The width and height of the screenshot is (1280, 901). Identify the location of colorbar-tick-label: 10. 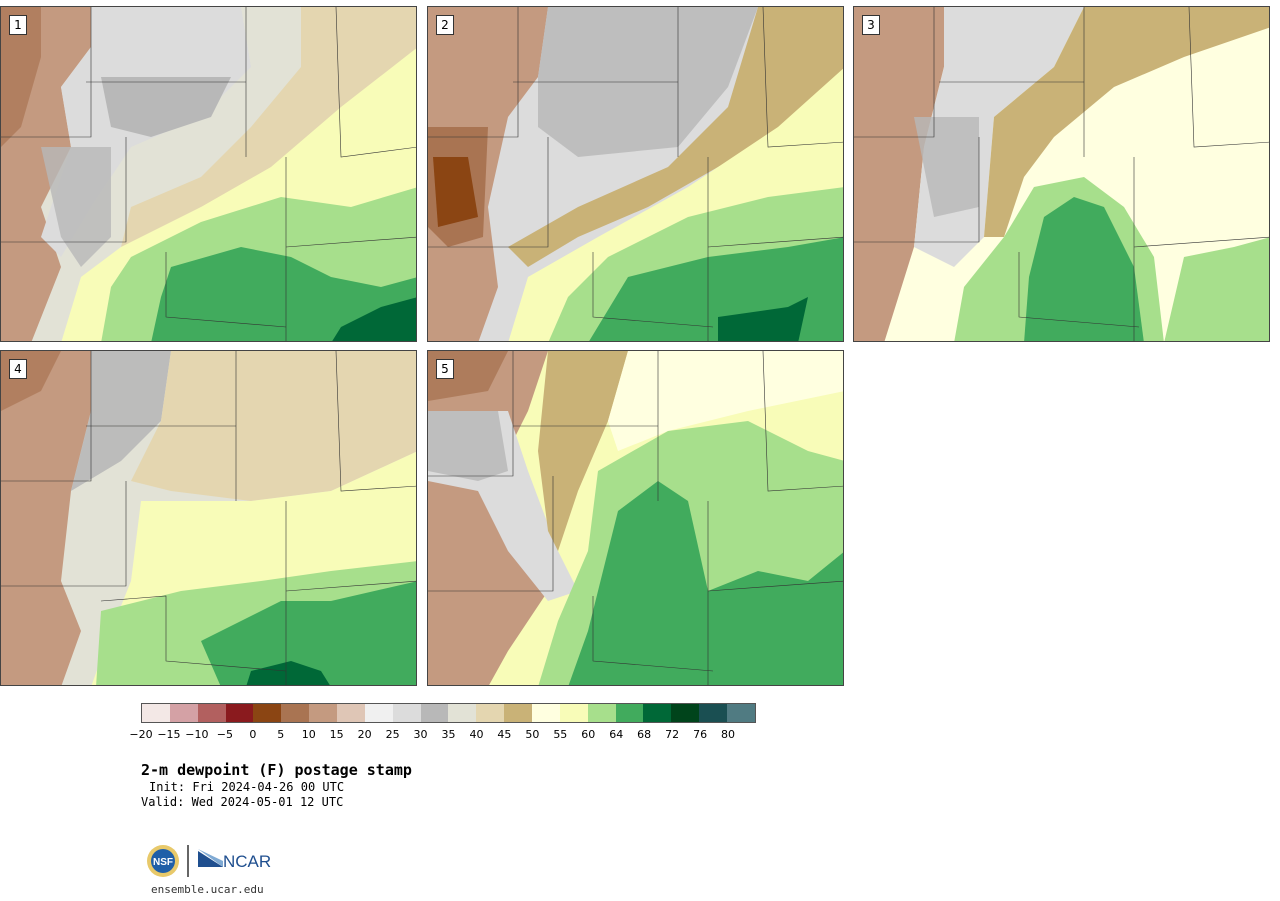
(308, 734).